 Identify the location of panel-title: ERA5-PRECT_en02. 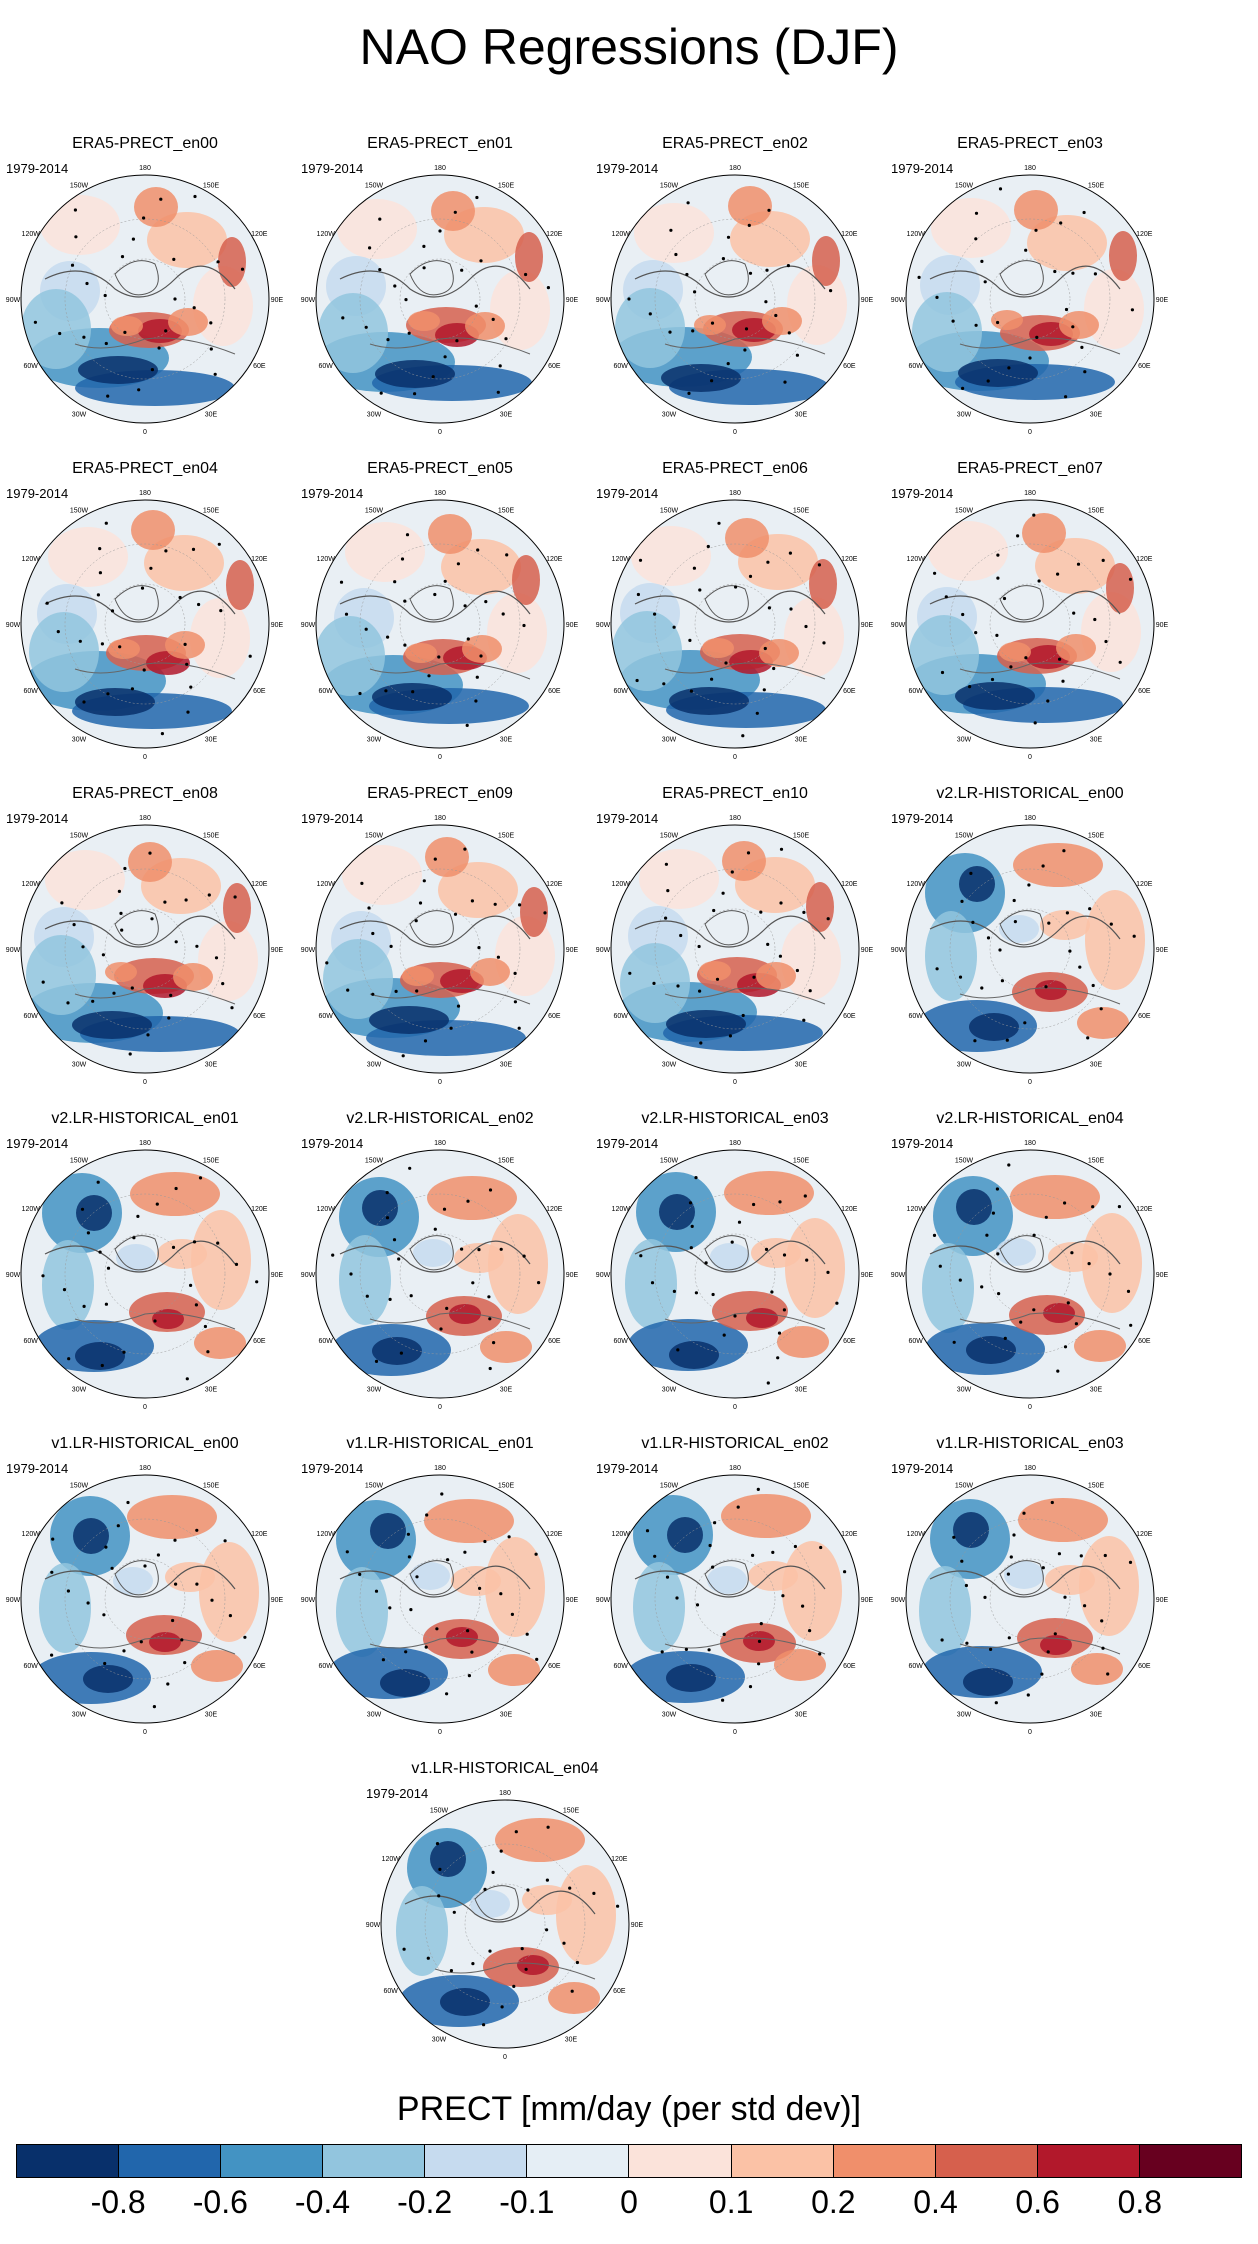
(735, 143).